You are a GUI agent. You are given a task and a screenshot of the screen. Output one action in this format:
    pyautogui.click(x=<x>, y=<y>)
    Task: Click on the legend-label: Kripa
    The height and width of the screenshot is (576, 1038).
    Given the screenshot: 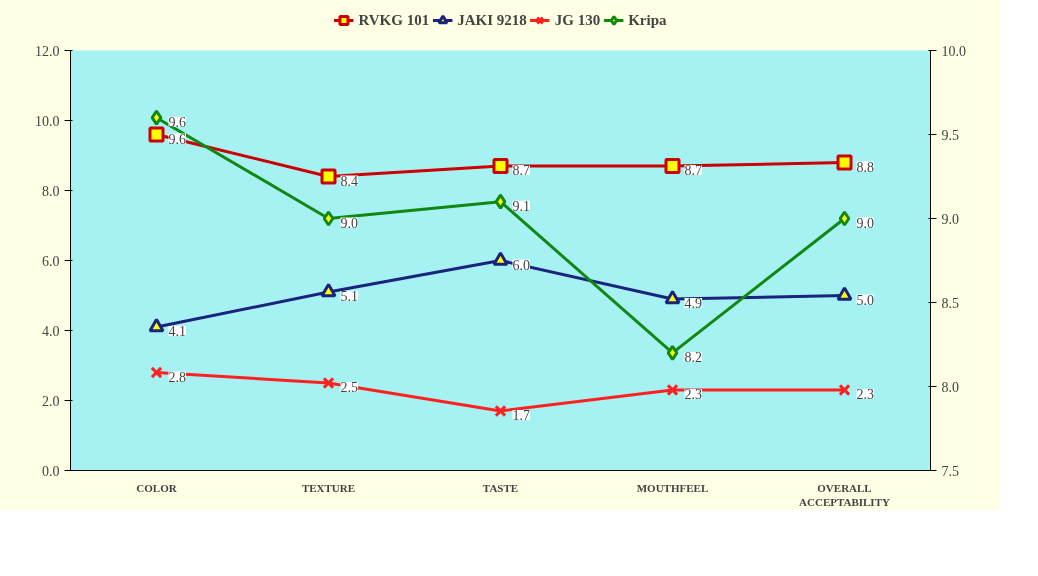 What is the action you would take?
    pyautogui.click(x=647, y=20)
    